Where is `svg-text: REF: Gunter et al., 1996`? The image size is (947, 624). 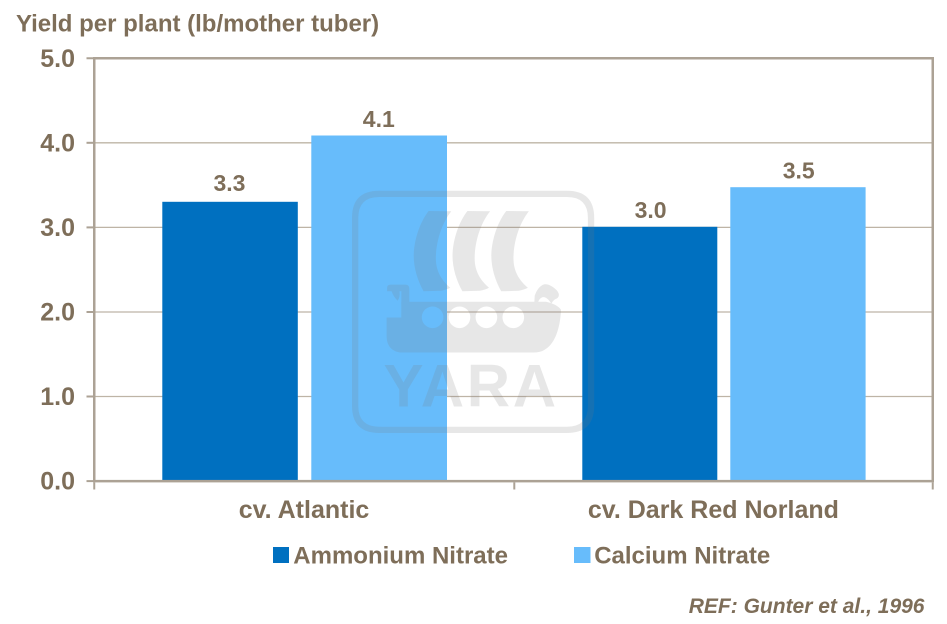 svg-text: REF: Gunter et al., 1996 is located at coordinates (807, 606).